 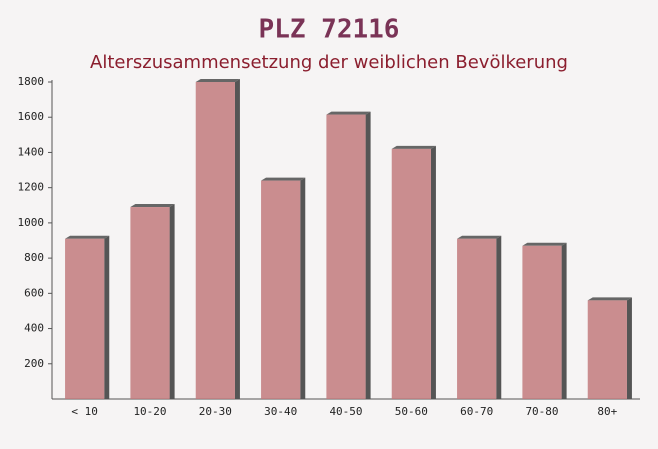 I want to click on x-tick-label: 30-40, so click(x=280, y=411).